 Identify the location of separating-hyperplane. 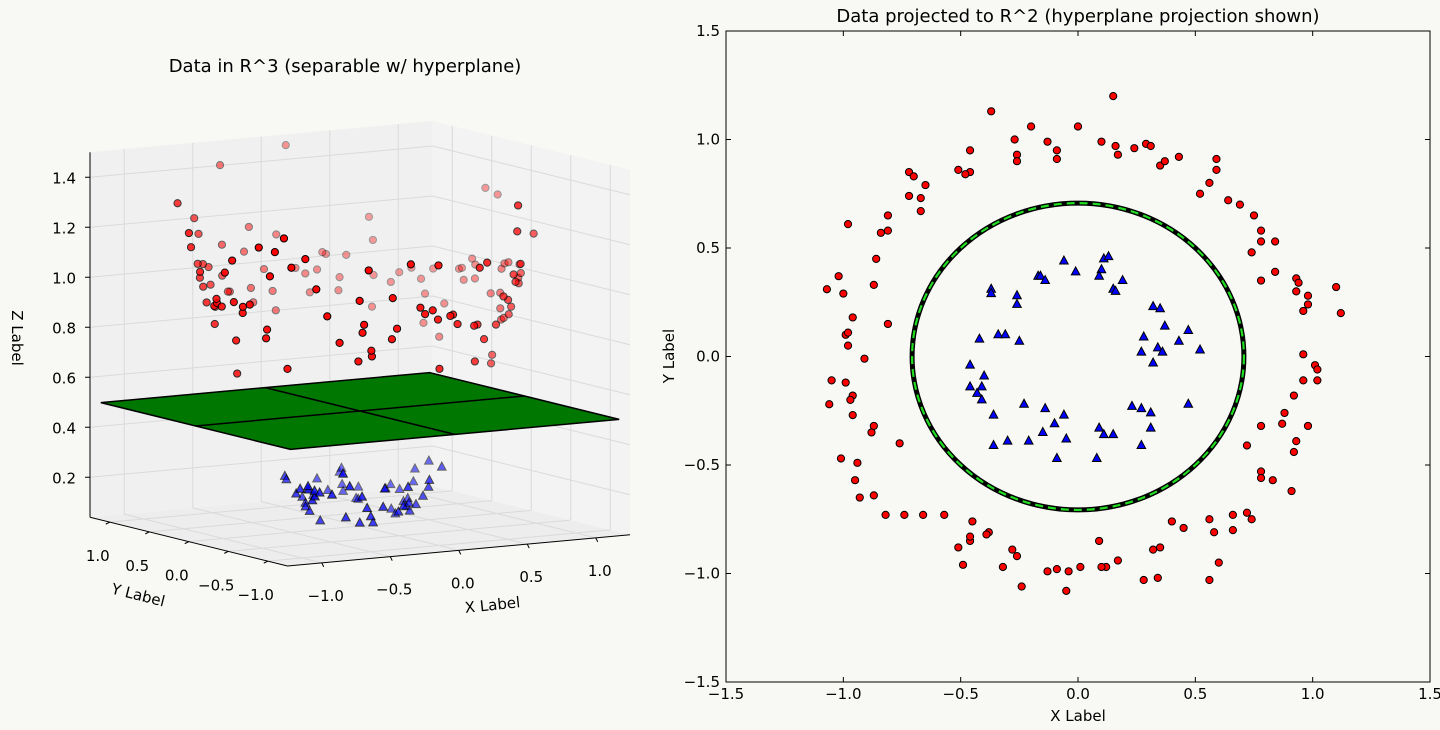
(360, 411).